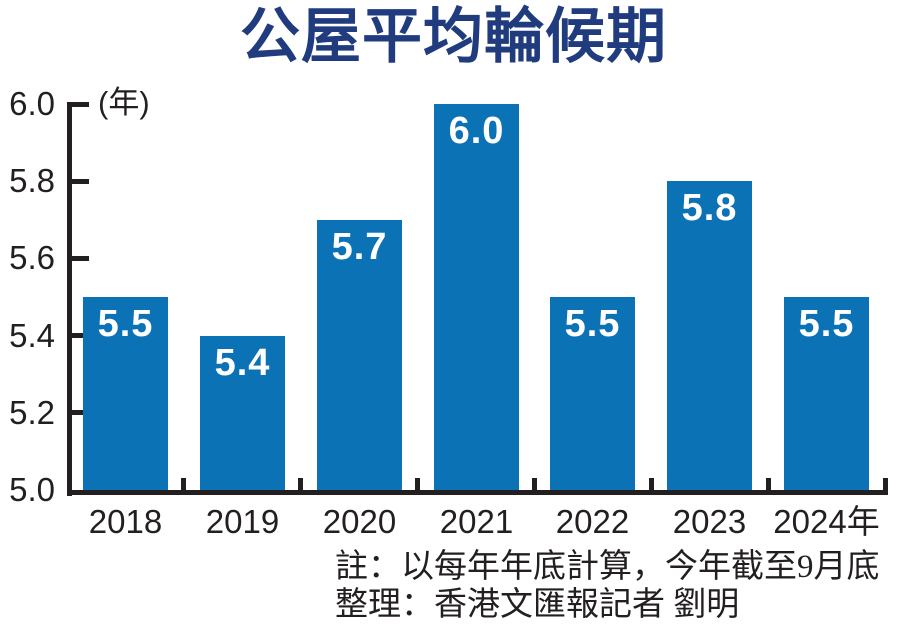 This screenshot has height=634, width=907. I want to click on bar: 5.8, so click(709, 335).